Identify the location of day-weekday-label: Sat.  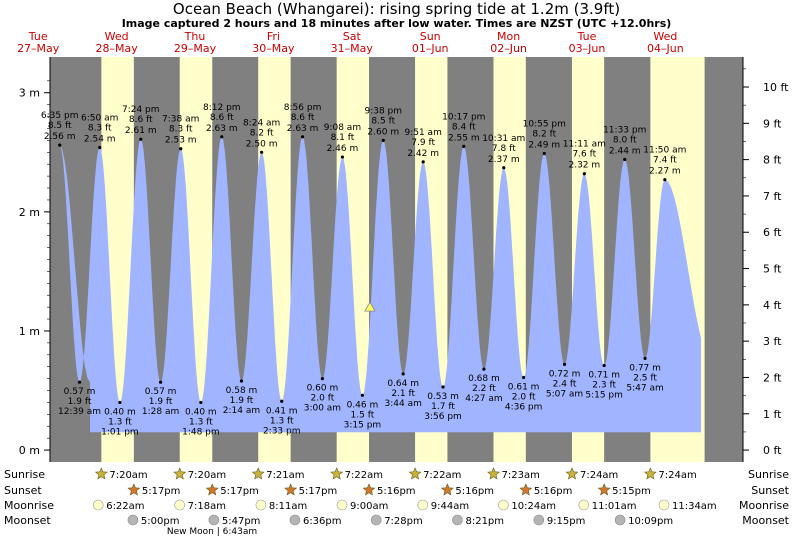
(352, 36).